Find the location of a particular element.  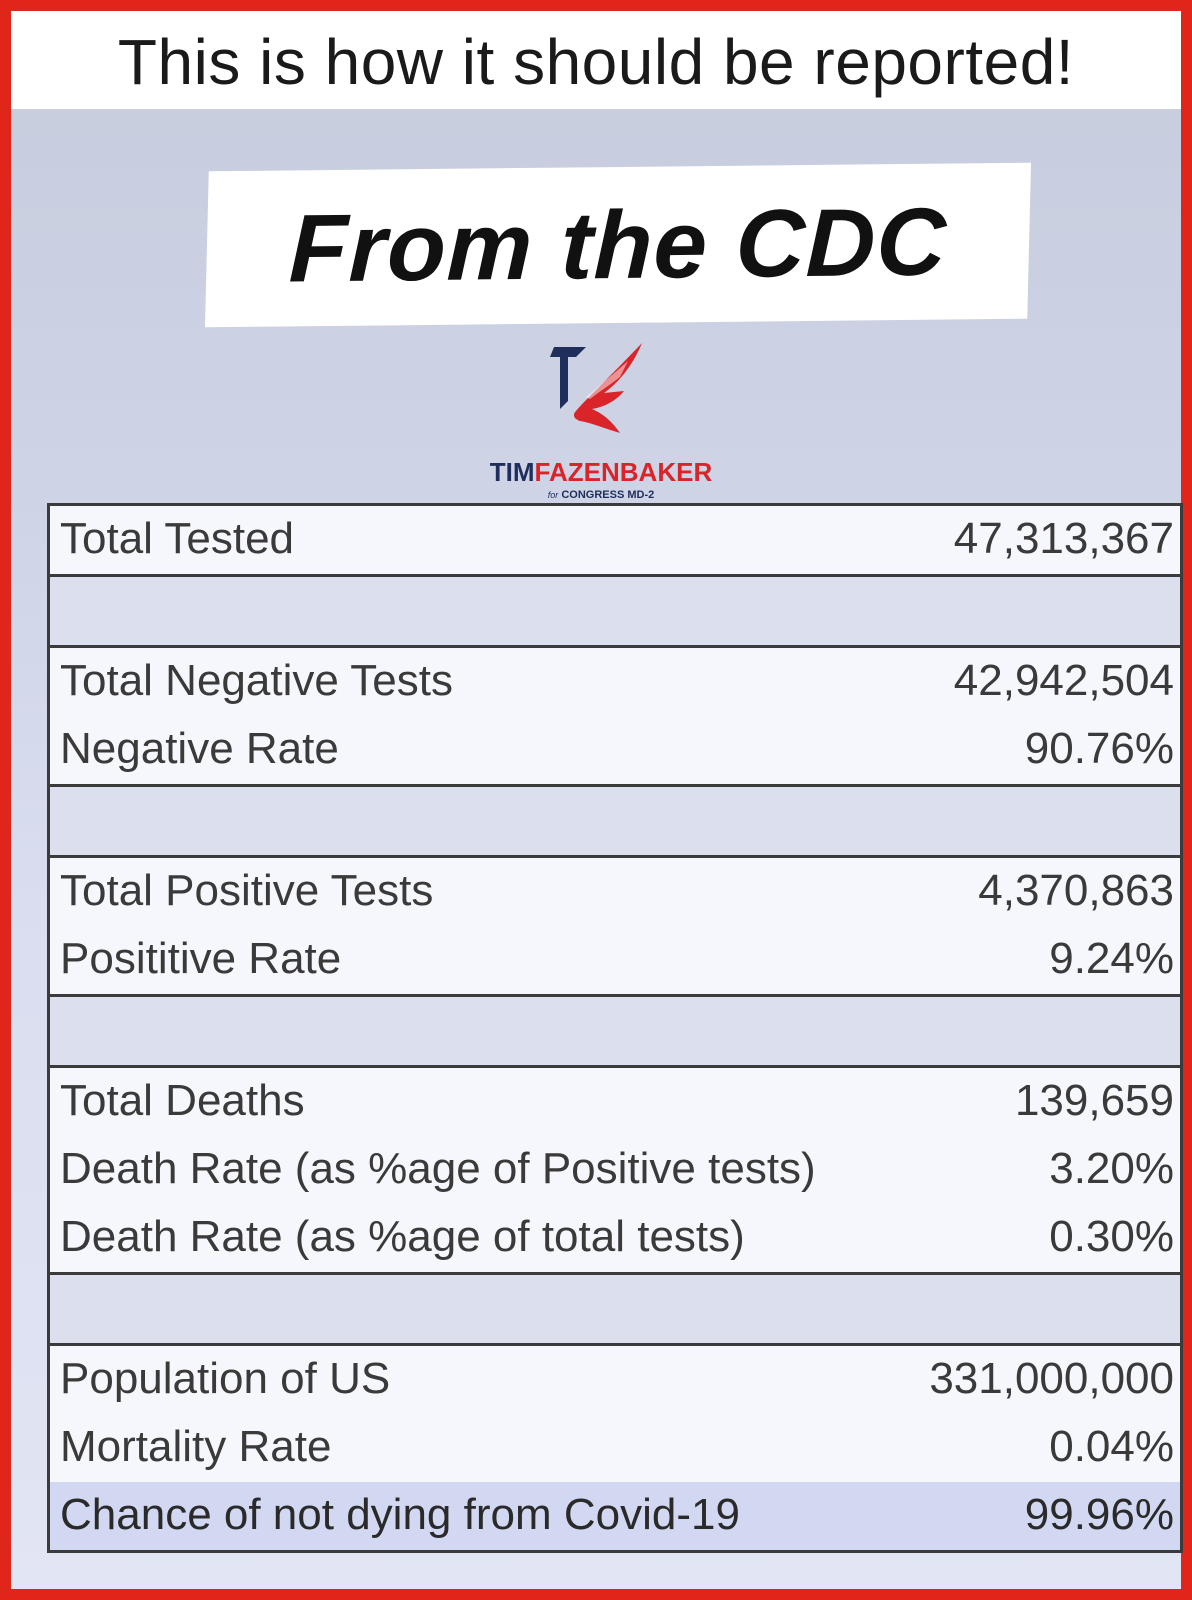

logo-name-first: TIM is located at coordinates (512, 472).